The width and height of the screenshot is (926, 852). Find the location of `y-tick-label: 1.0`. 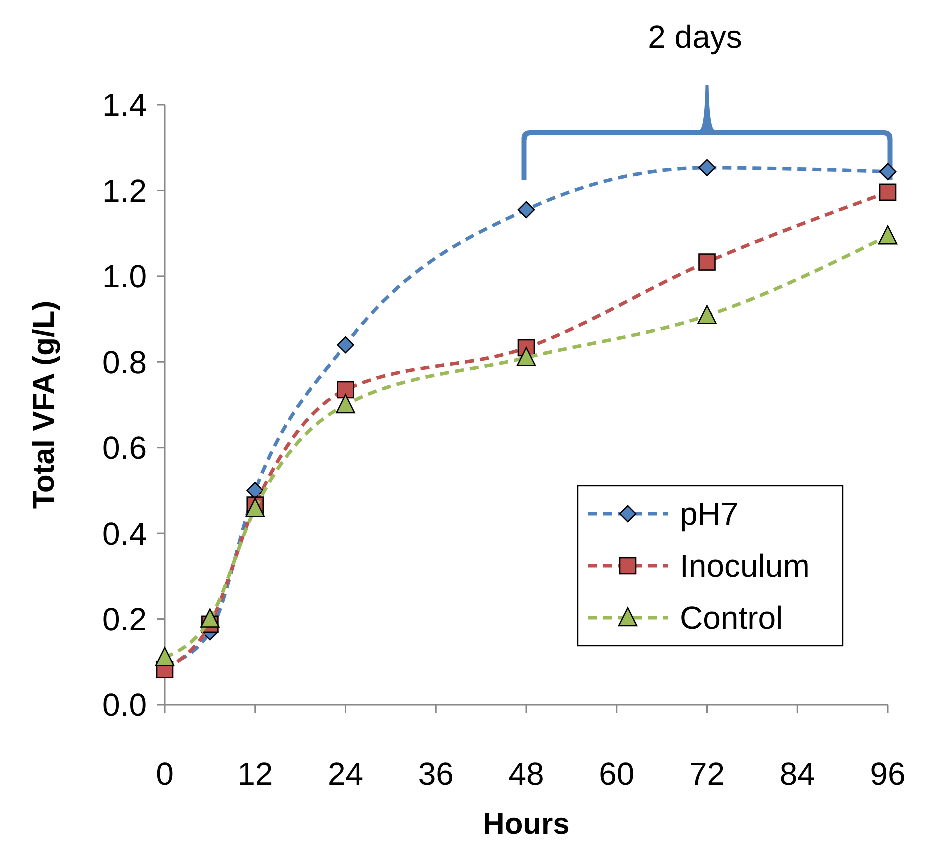

y-tick-label: 1.0 is located at coordinates (124, 276).